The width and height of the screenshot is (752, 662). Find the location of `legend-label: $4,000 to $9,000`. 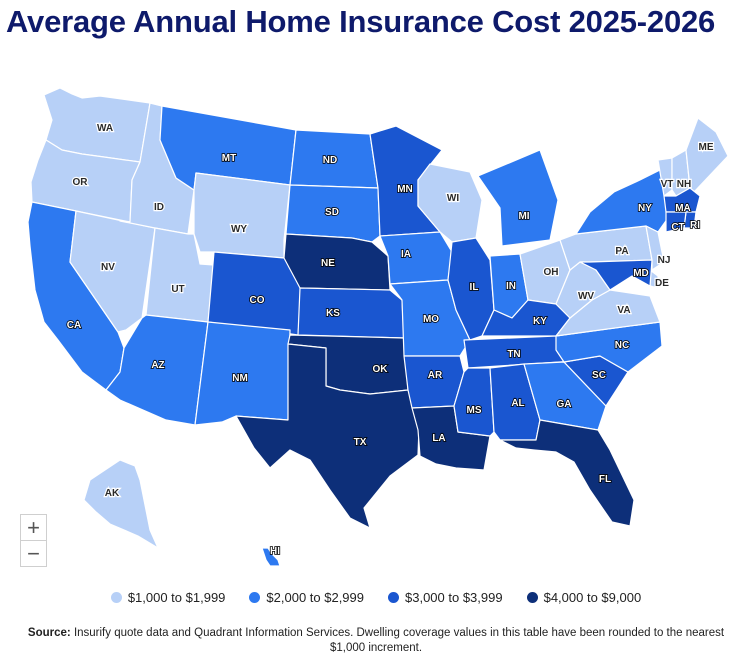

legend-label: $4,000 to $9,000 is located at coordinates (592, 597).